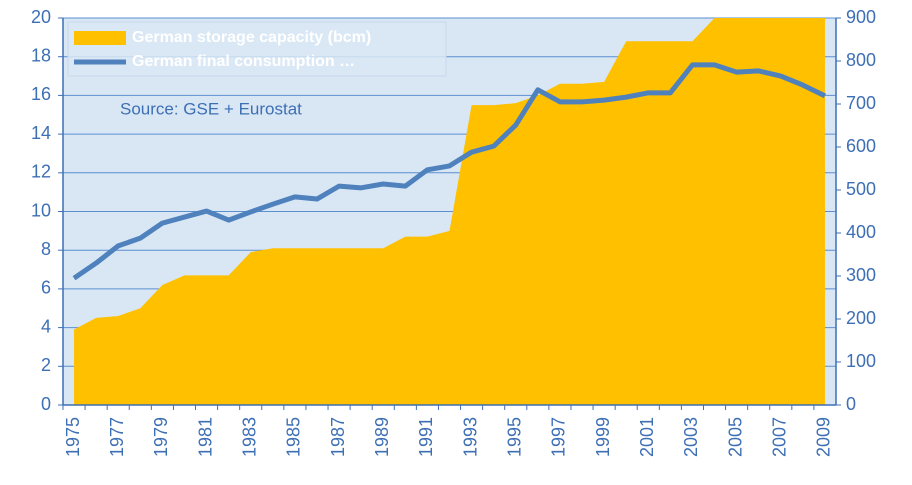 This screenshot has width=912, height=485. Describe the element at coordinates (861, 232) in the screenshot. I see `y2-tick-label: 400` at that location.